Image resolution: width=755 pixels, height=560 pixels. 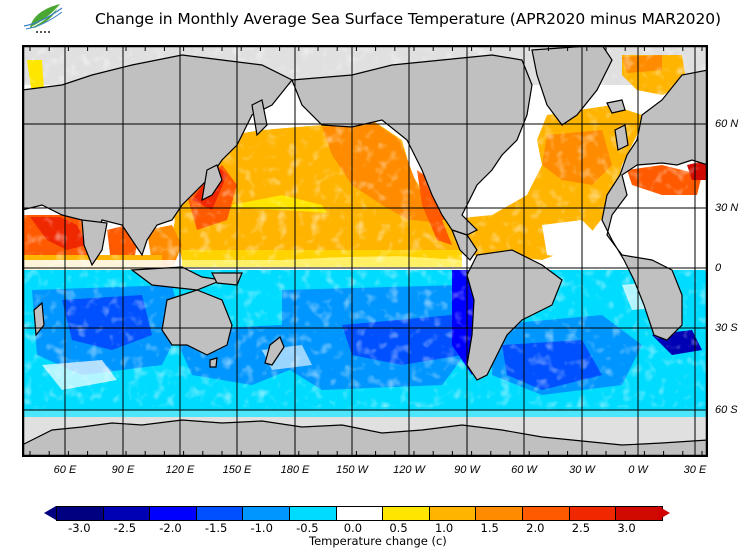 What do you see at coordinates (514, 315) in the screenshot?
I see `land-south-america` at bounding box center [514, 315].